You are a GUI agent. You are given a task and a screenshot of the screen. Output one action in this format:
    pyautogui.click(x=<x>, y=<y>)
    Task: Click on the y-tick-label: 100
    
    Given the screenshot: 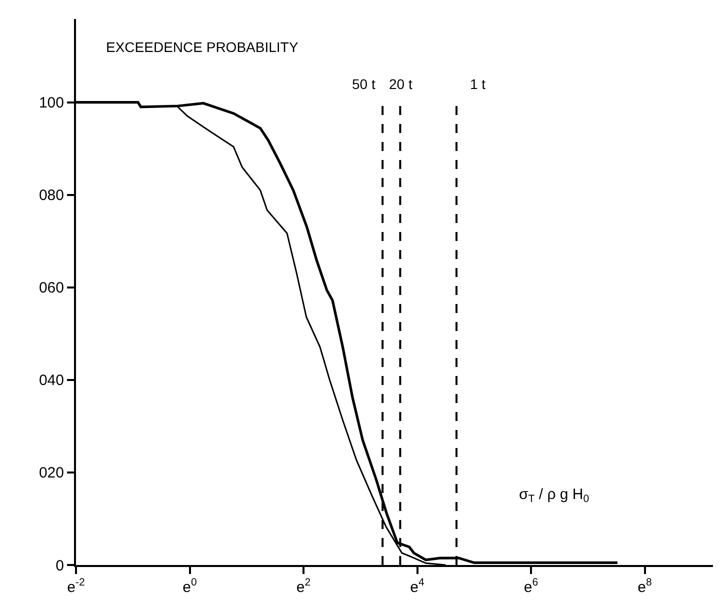 What is the action you would take?
    pyautogui.click(x=51, y=103)
    